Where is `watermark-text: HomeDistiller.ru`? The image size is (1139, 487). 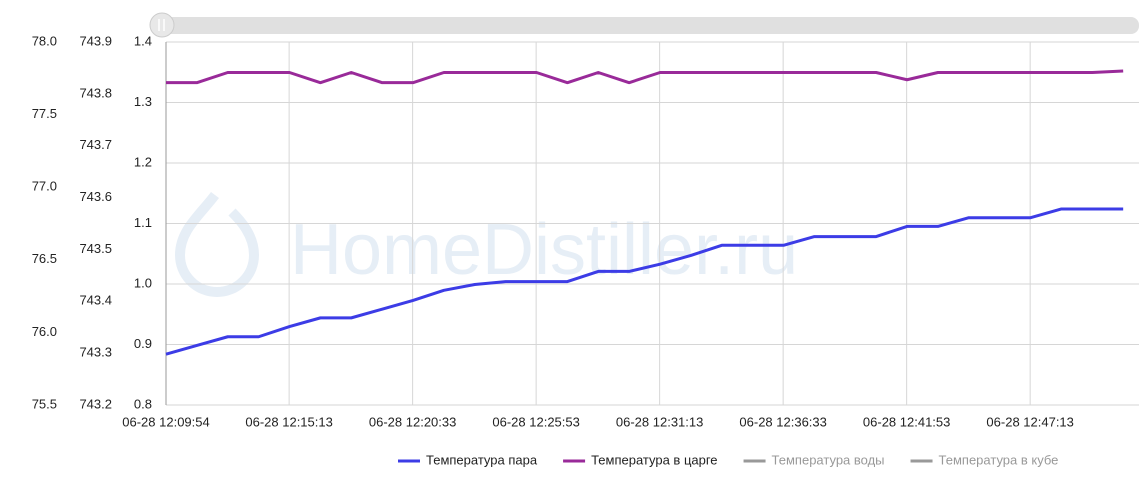 watermark-text: HomeDistiller.ru is located at coordinates (544, 250).